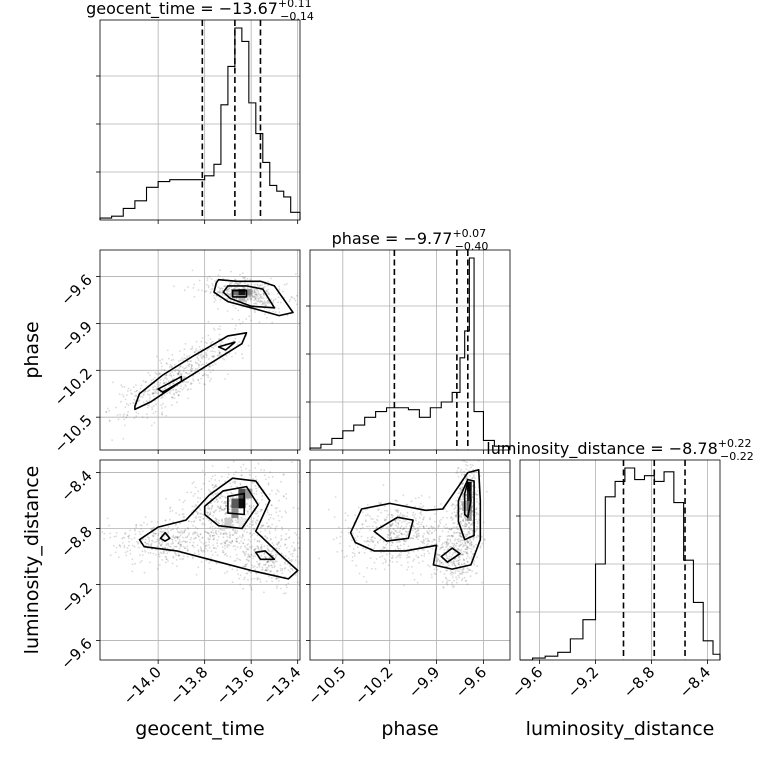 This screenshot has height=765, width=760. What do you see at coordinates (737, 456) in the screenshot?
I see `title-minus: −0.22` at bounding box center [737, 456].